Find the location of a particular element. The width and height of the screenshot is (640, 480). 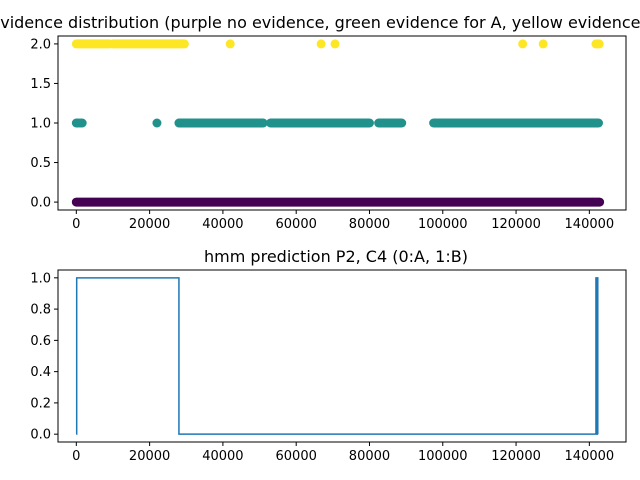

y-tick-label: 1.5 is located at coordinates (40, 84).